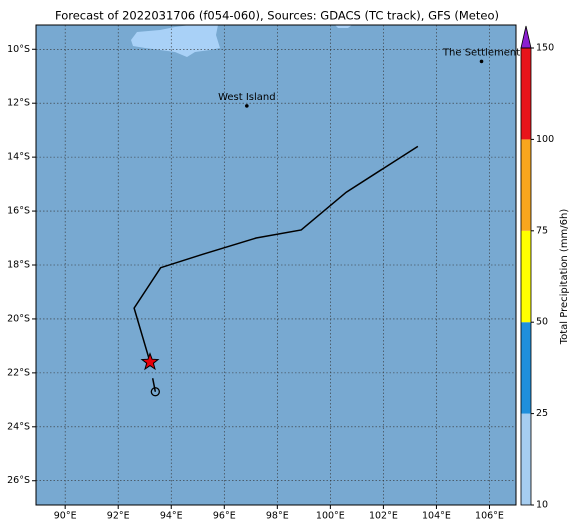 The width and height of the screenshot is (580, 529). I want to click on y-tick-label: 16°S, so click(18, 211).